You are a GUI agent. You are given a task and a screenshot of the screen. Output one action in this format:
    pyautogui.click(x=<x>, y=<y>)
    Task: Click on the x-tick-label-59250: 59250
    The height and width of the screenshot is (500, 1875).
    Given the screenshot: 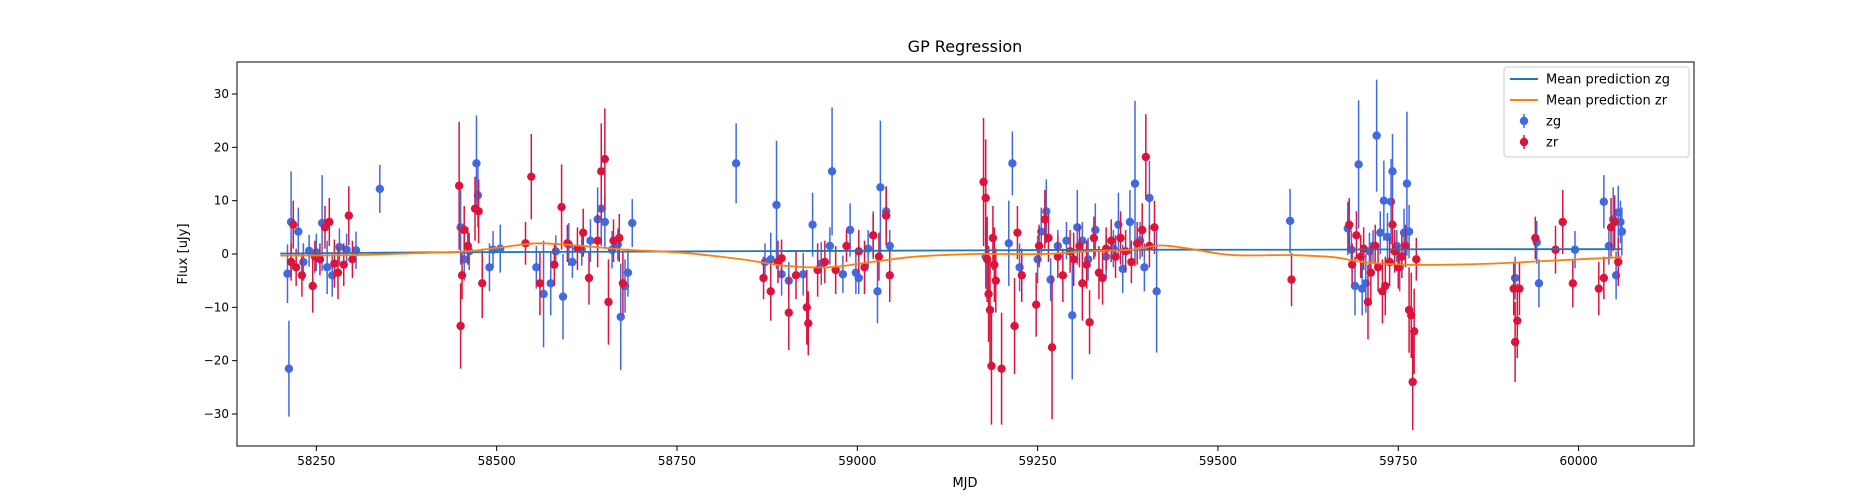 What is the action you would take?
    pyautogui.click(x=1038, y=461)
    